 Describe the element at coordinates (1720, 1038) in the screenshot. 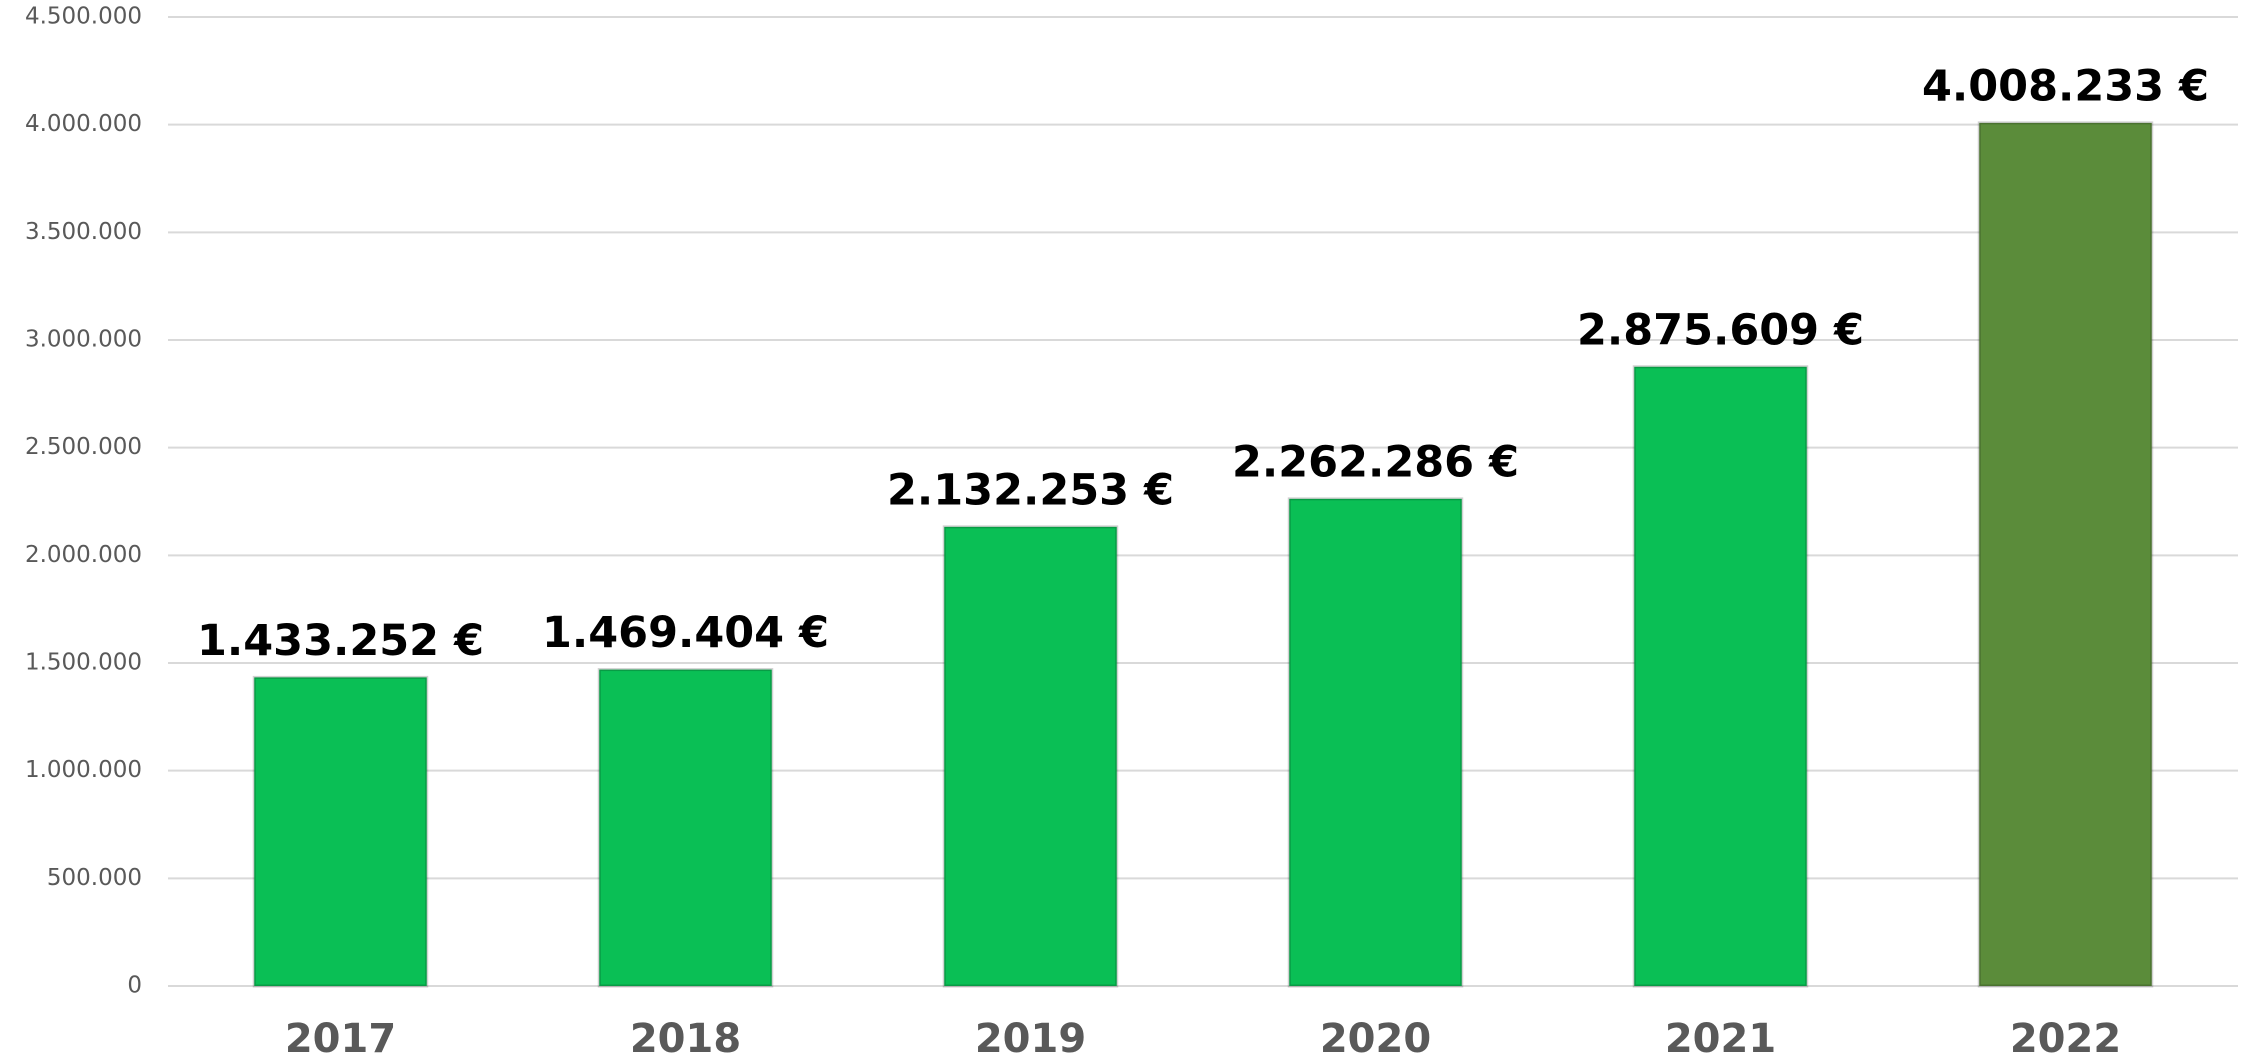

I see `x-tick-label: 2021` at that location.